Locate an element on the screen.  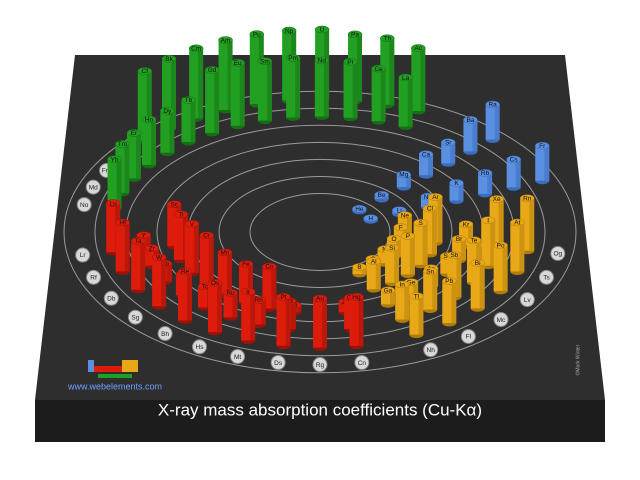
element-symbol: Mt is located at coordinates (237, 357).